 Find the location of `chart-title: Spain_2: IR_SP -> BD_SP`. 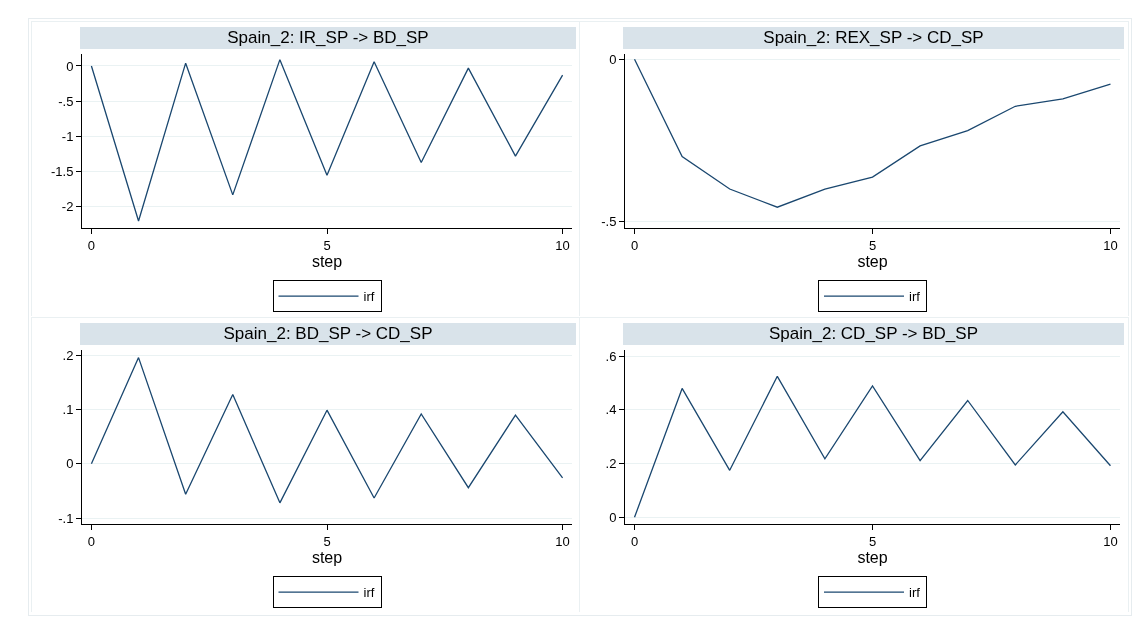

chart-title: Spain_2: IR_SP -> BD_SP is located at coordinates (328, 38).